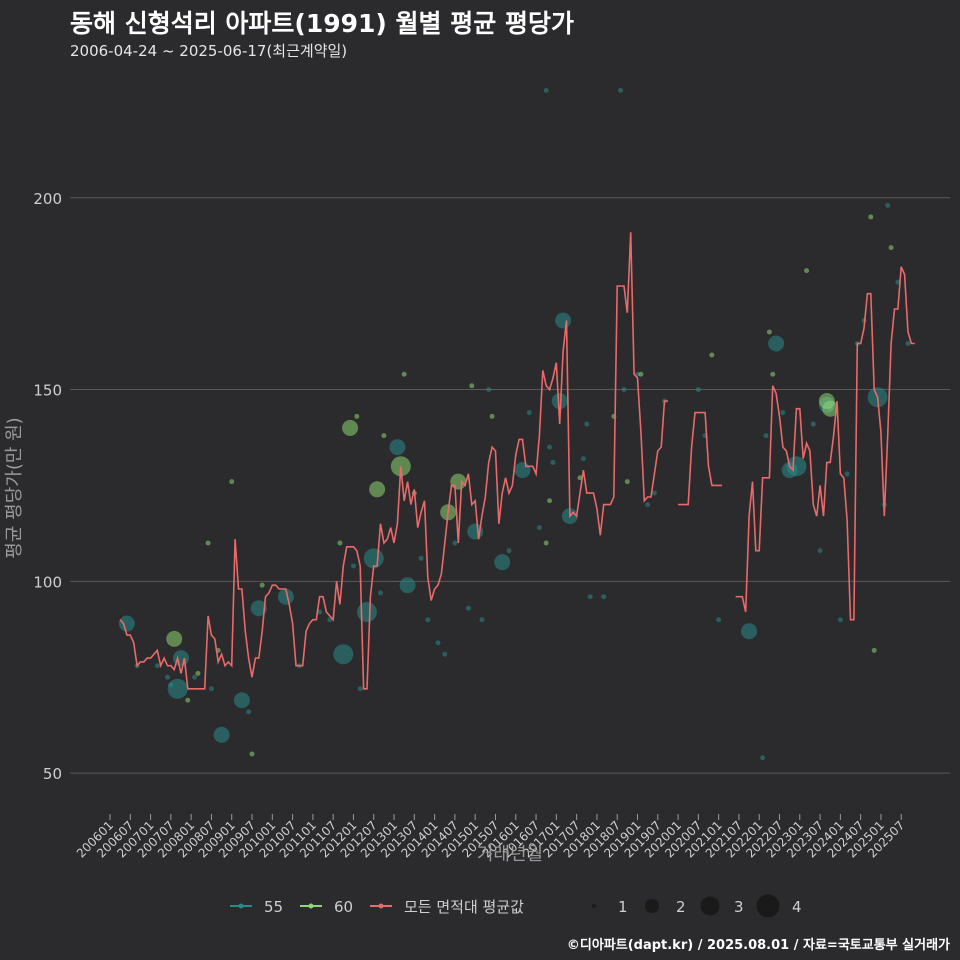  What do you see at coordinates (516, 906) in the screenshot?
I see `legend: 55 60 모든 면적대 평균값 1 2 3 4` at bounding box center [516, 906].